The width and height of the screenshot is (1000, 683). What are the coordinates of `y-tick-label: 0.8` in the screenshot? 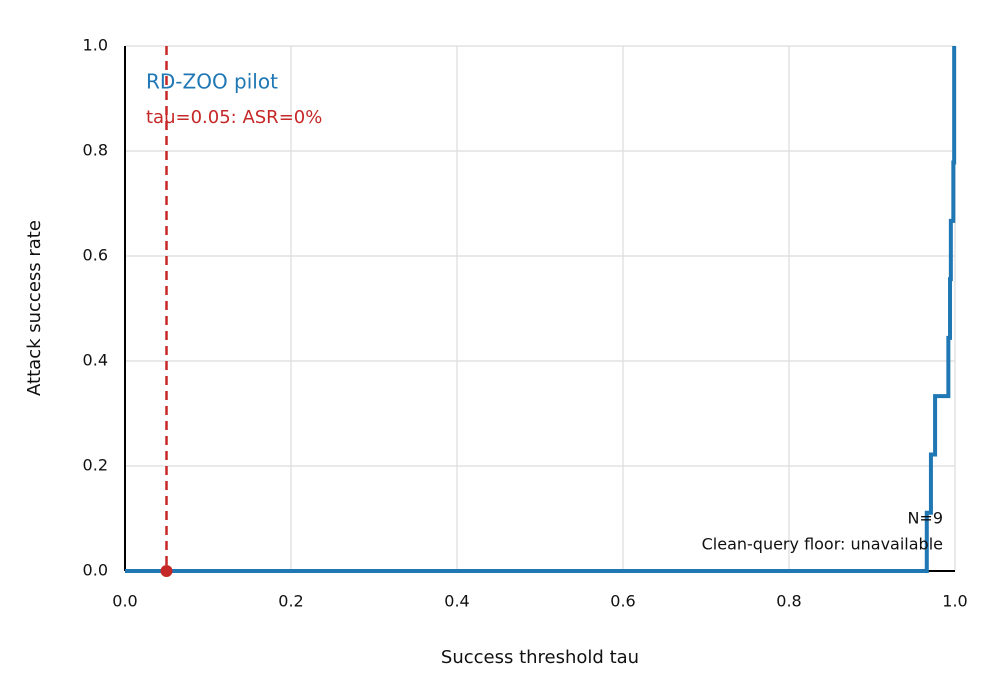 It's located at (95, 150).